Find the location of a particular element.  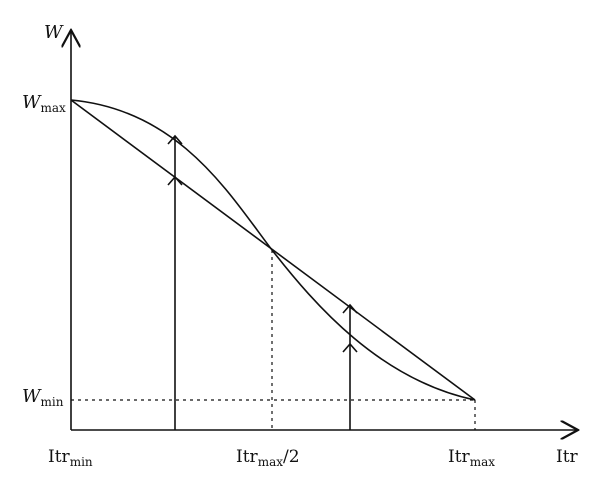

x-axis-label: Itr is located at coordinates (567, 457).